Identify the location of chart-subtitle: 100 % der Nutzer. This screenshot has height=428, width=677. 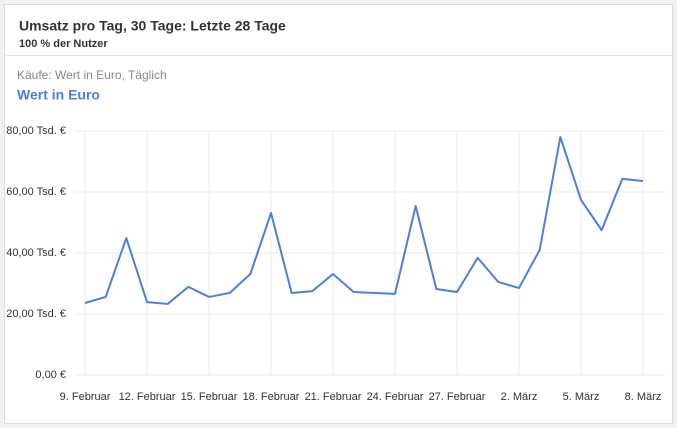
(63, 44).